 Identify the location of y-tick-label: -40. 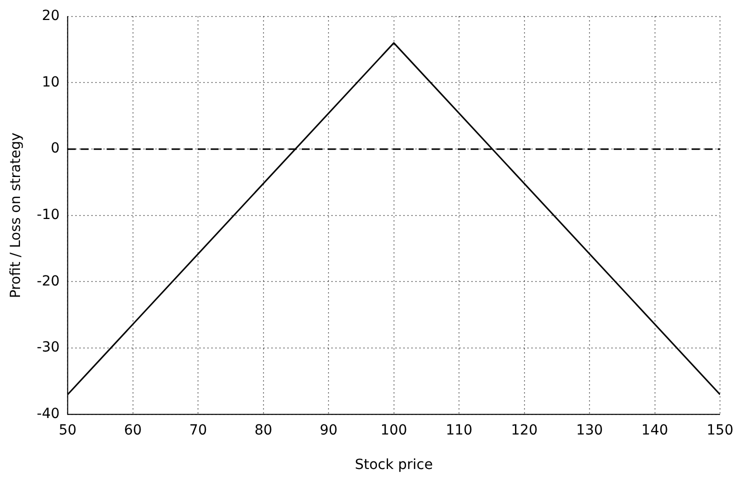
(48, 414).